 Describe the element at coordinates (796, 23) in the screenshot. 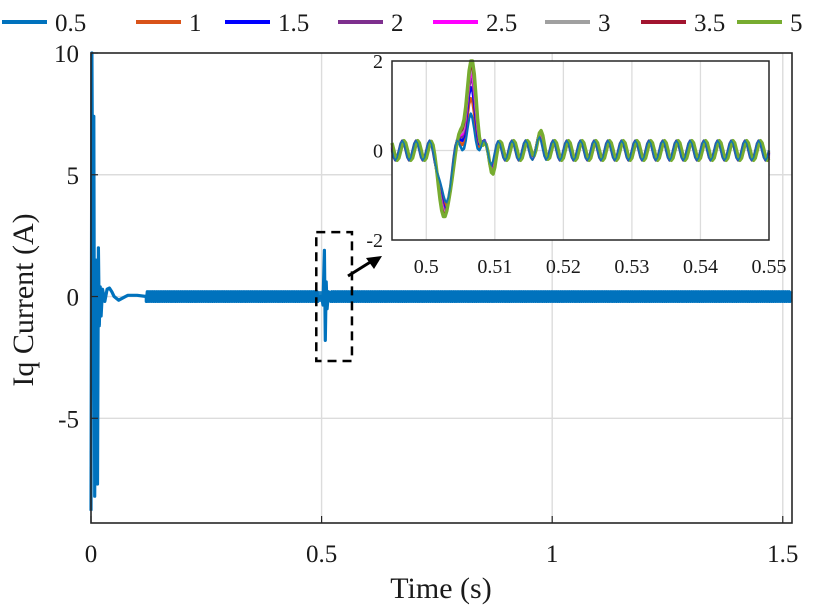

I see `legend-label: 5` at that location.